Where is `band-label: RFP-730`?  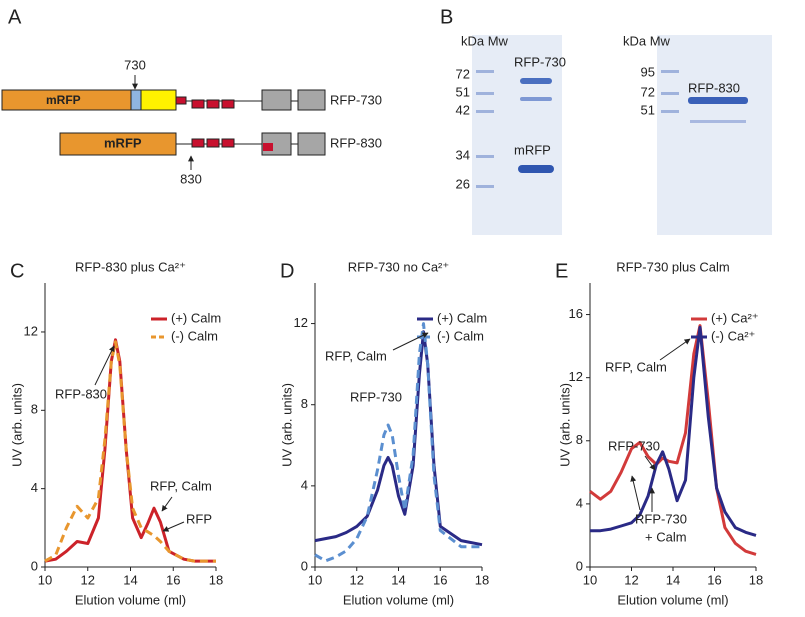
band-label: RFP-730 is located at coordinates (540, 61).